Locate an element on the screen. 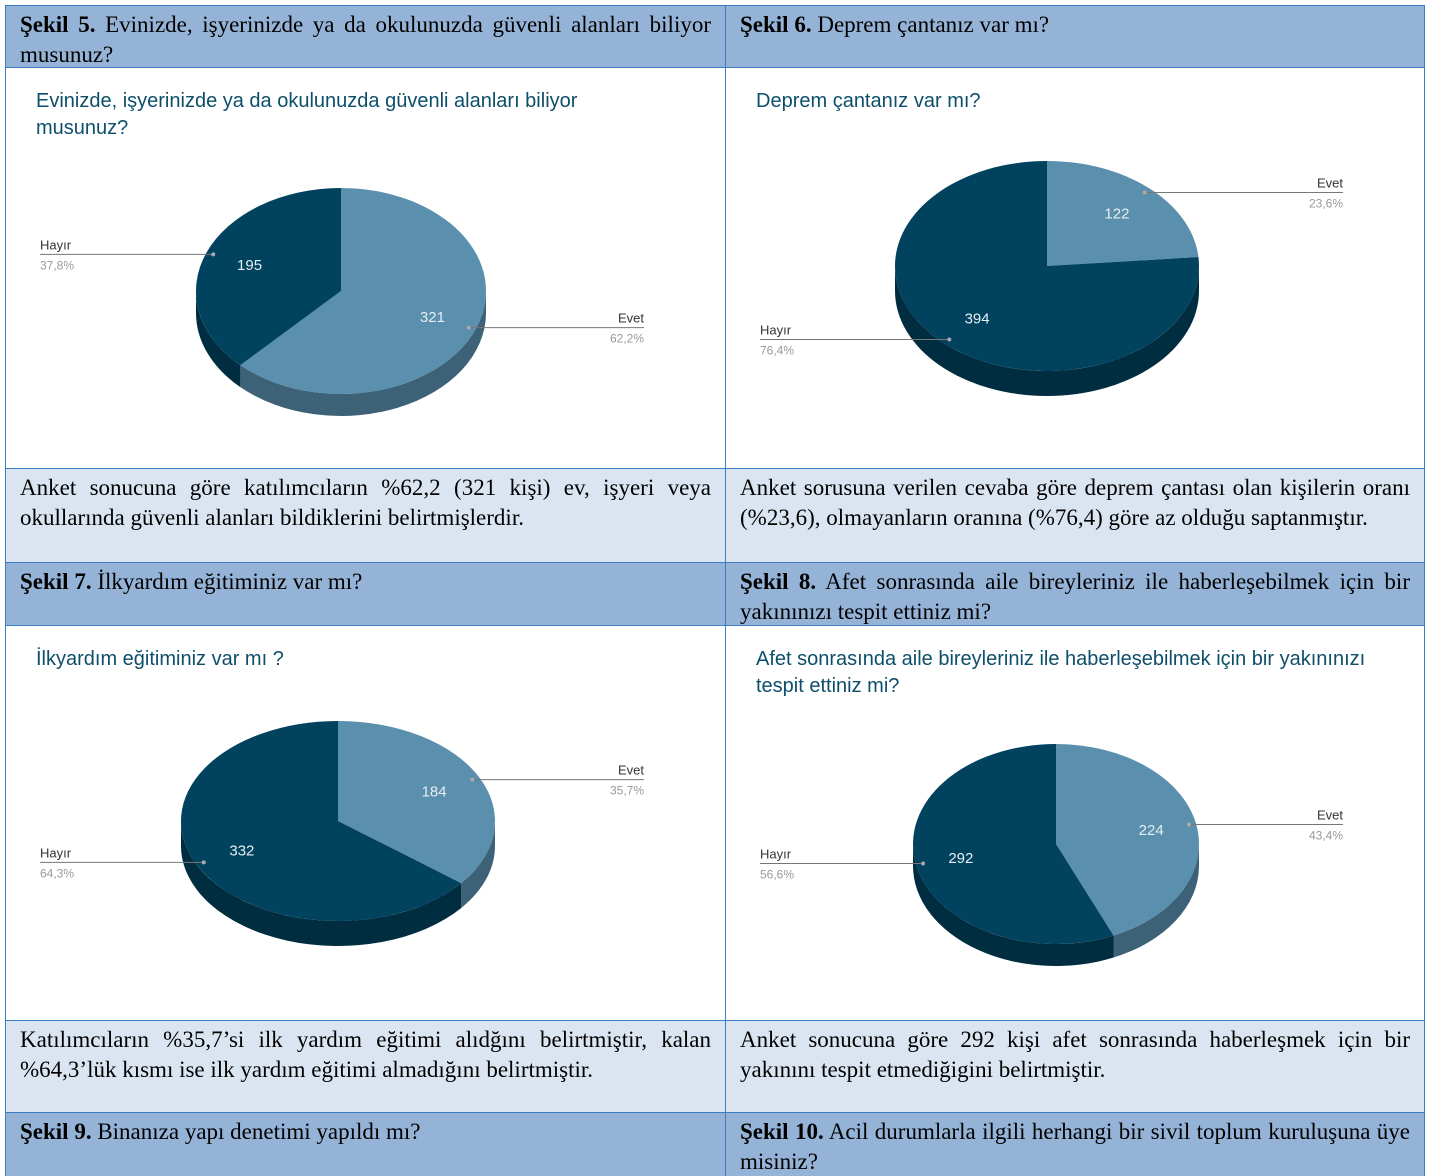 The image size is (1432, 1176). figure-caption: Deprem çantanız var mı? is located at coordinates (933, 24).